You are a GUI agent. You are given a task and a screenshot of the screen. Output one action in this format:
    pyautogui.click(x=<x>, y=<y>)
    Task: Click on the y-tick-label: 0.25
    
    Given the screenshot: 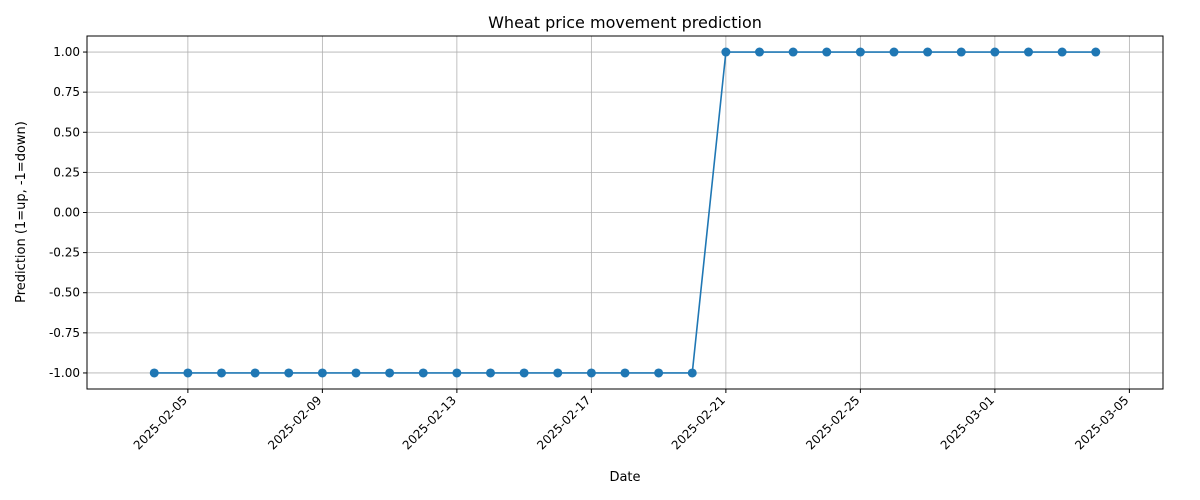 What is the action you would take?
    pyautogui.click(x=66, y=172)
    